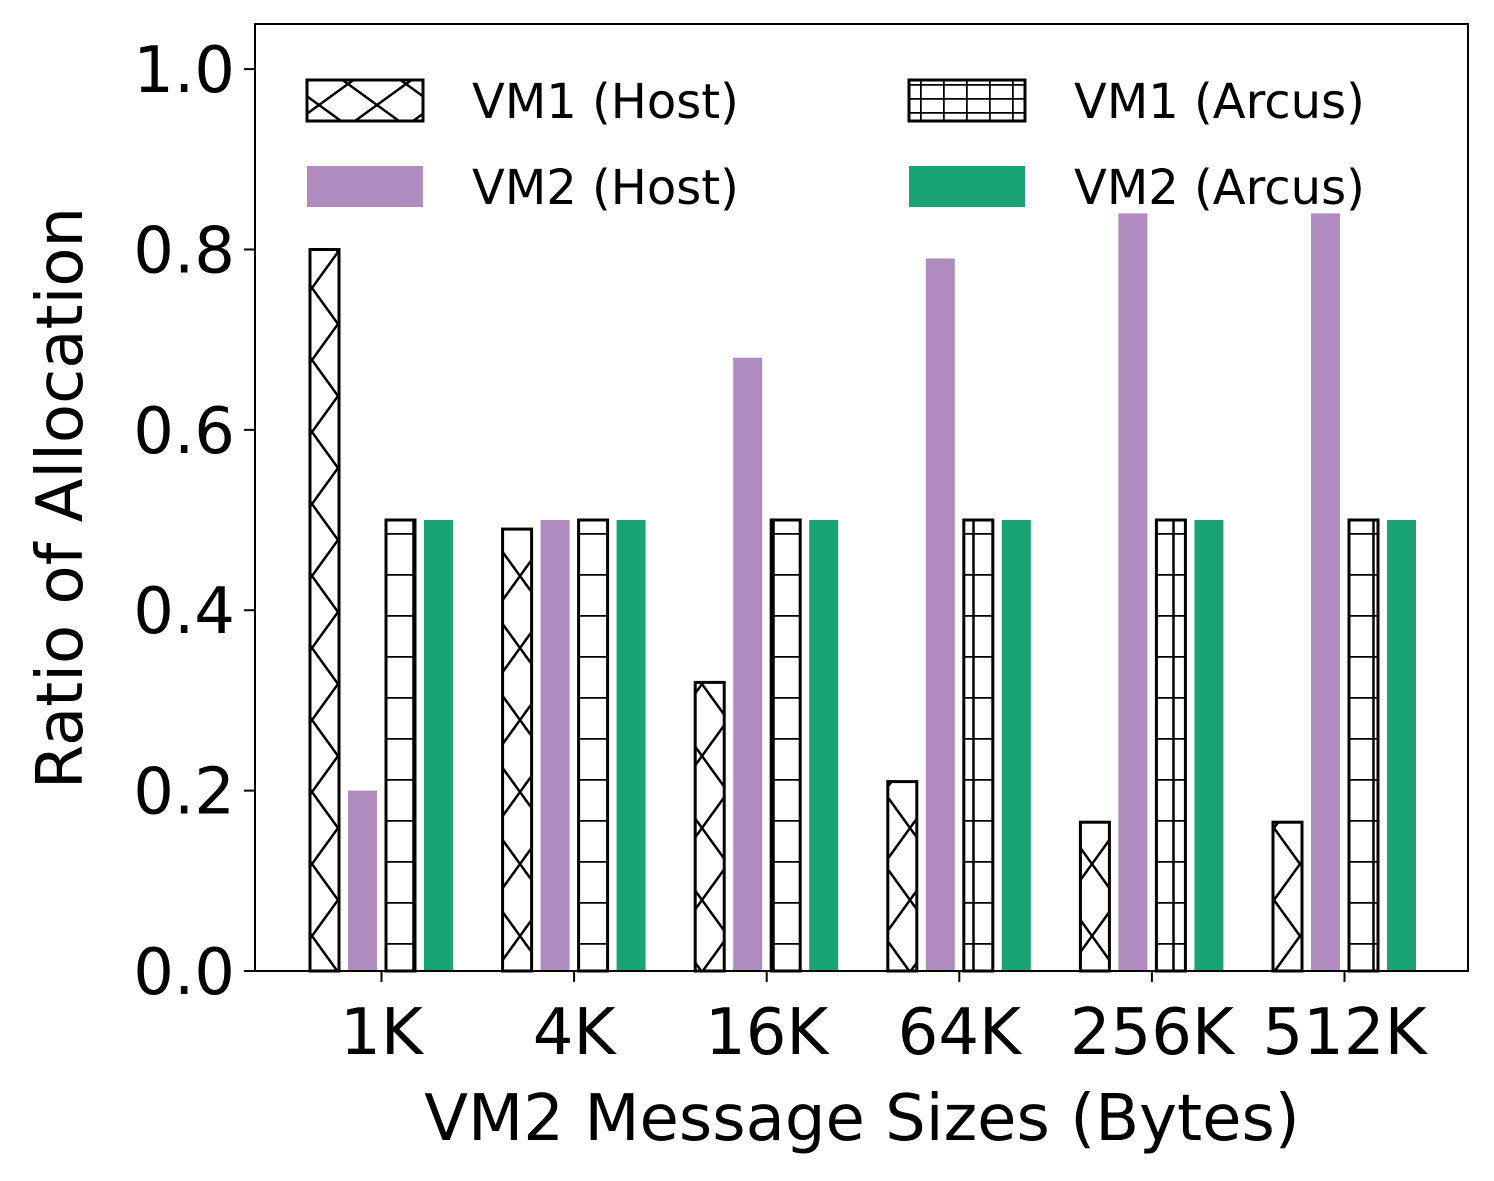  I want to click on bar-vm1-host-256k, so click(1094, 896).